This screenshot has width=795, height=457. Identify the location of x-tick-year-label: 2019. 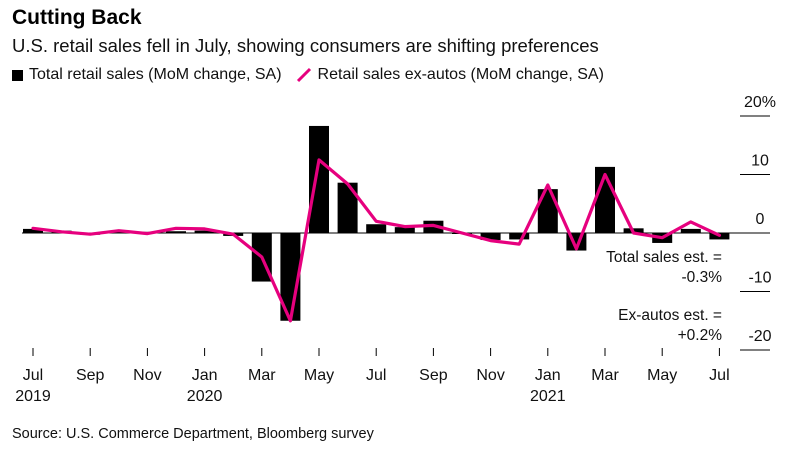
(33, 396).